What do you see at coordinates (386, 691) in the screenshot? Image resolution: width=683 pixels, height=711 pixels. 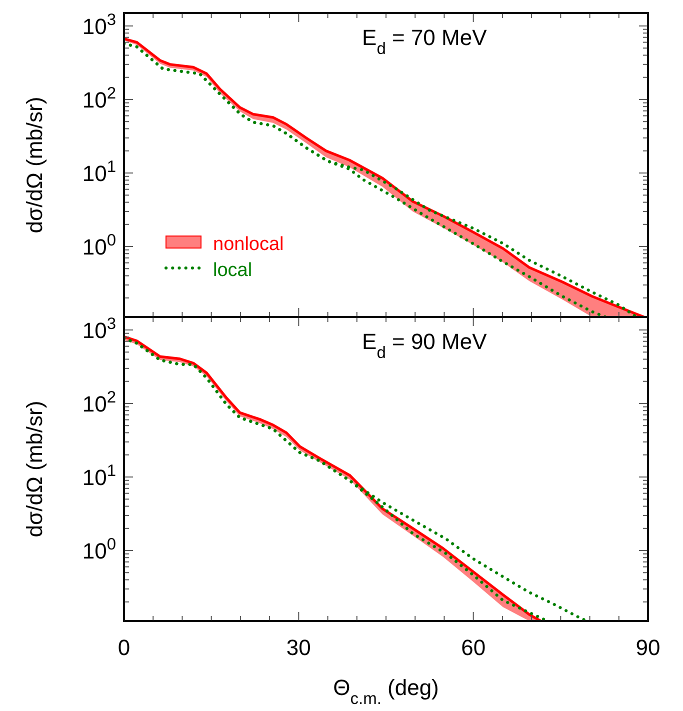 I see `x-axis-title: Θ$_{c.m.}$ (deg)` at bounding box center [386, 691].